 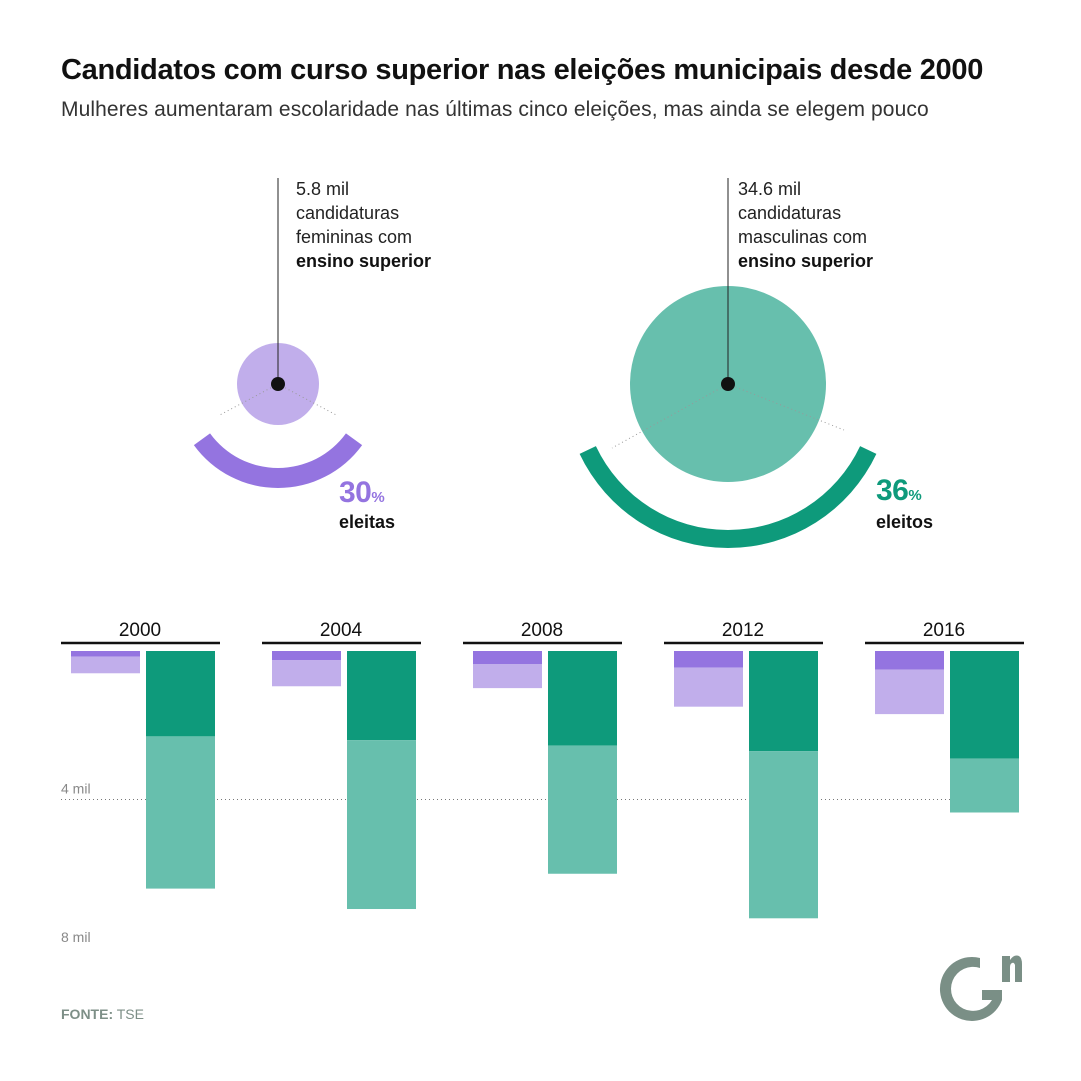 I want to click on men-pct-symbol: %, so click(x=915, y=495).